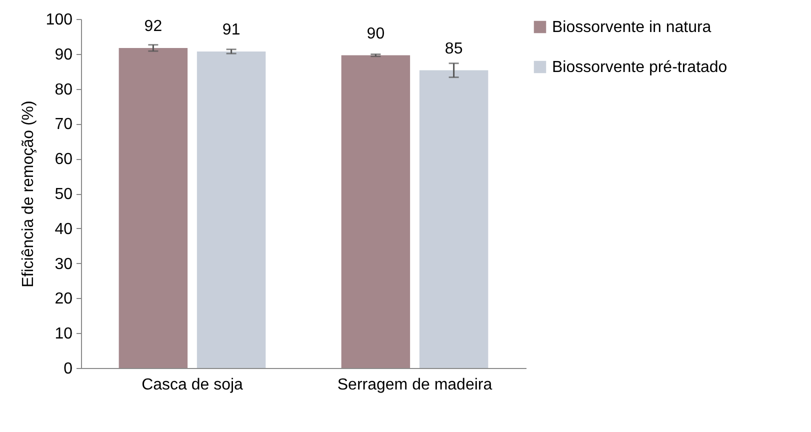 The image size is (811, 432). What do you see at coordinates (63, 229) in the screenshot?
I see `y-tick-label: 40` at bounding box center [63, 229].